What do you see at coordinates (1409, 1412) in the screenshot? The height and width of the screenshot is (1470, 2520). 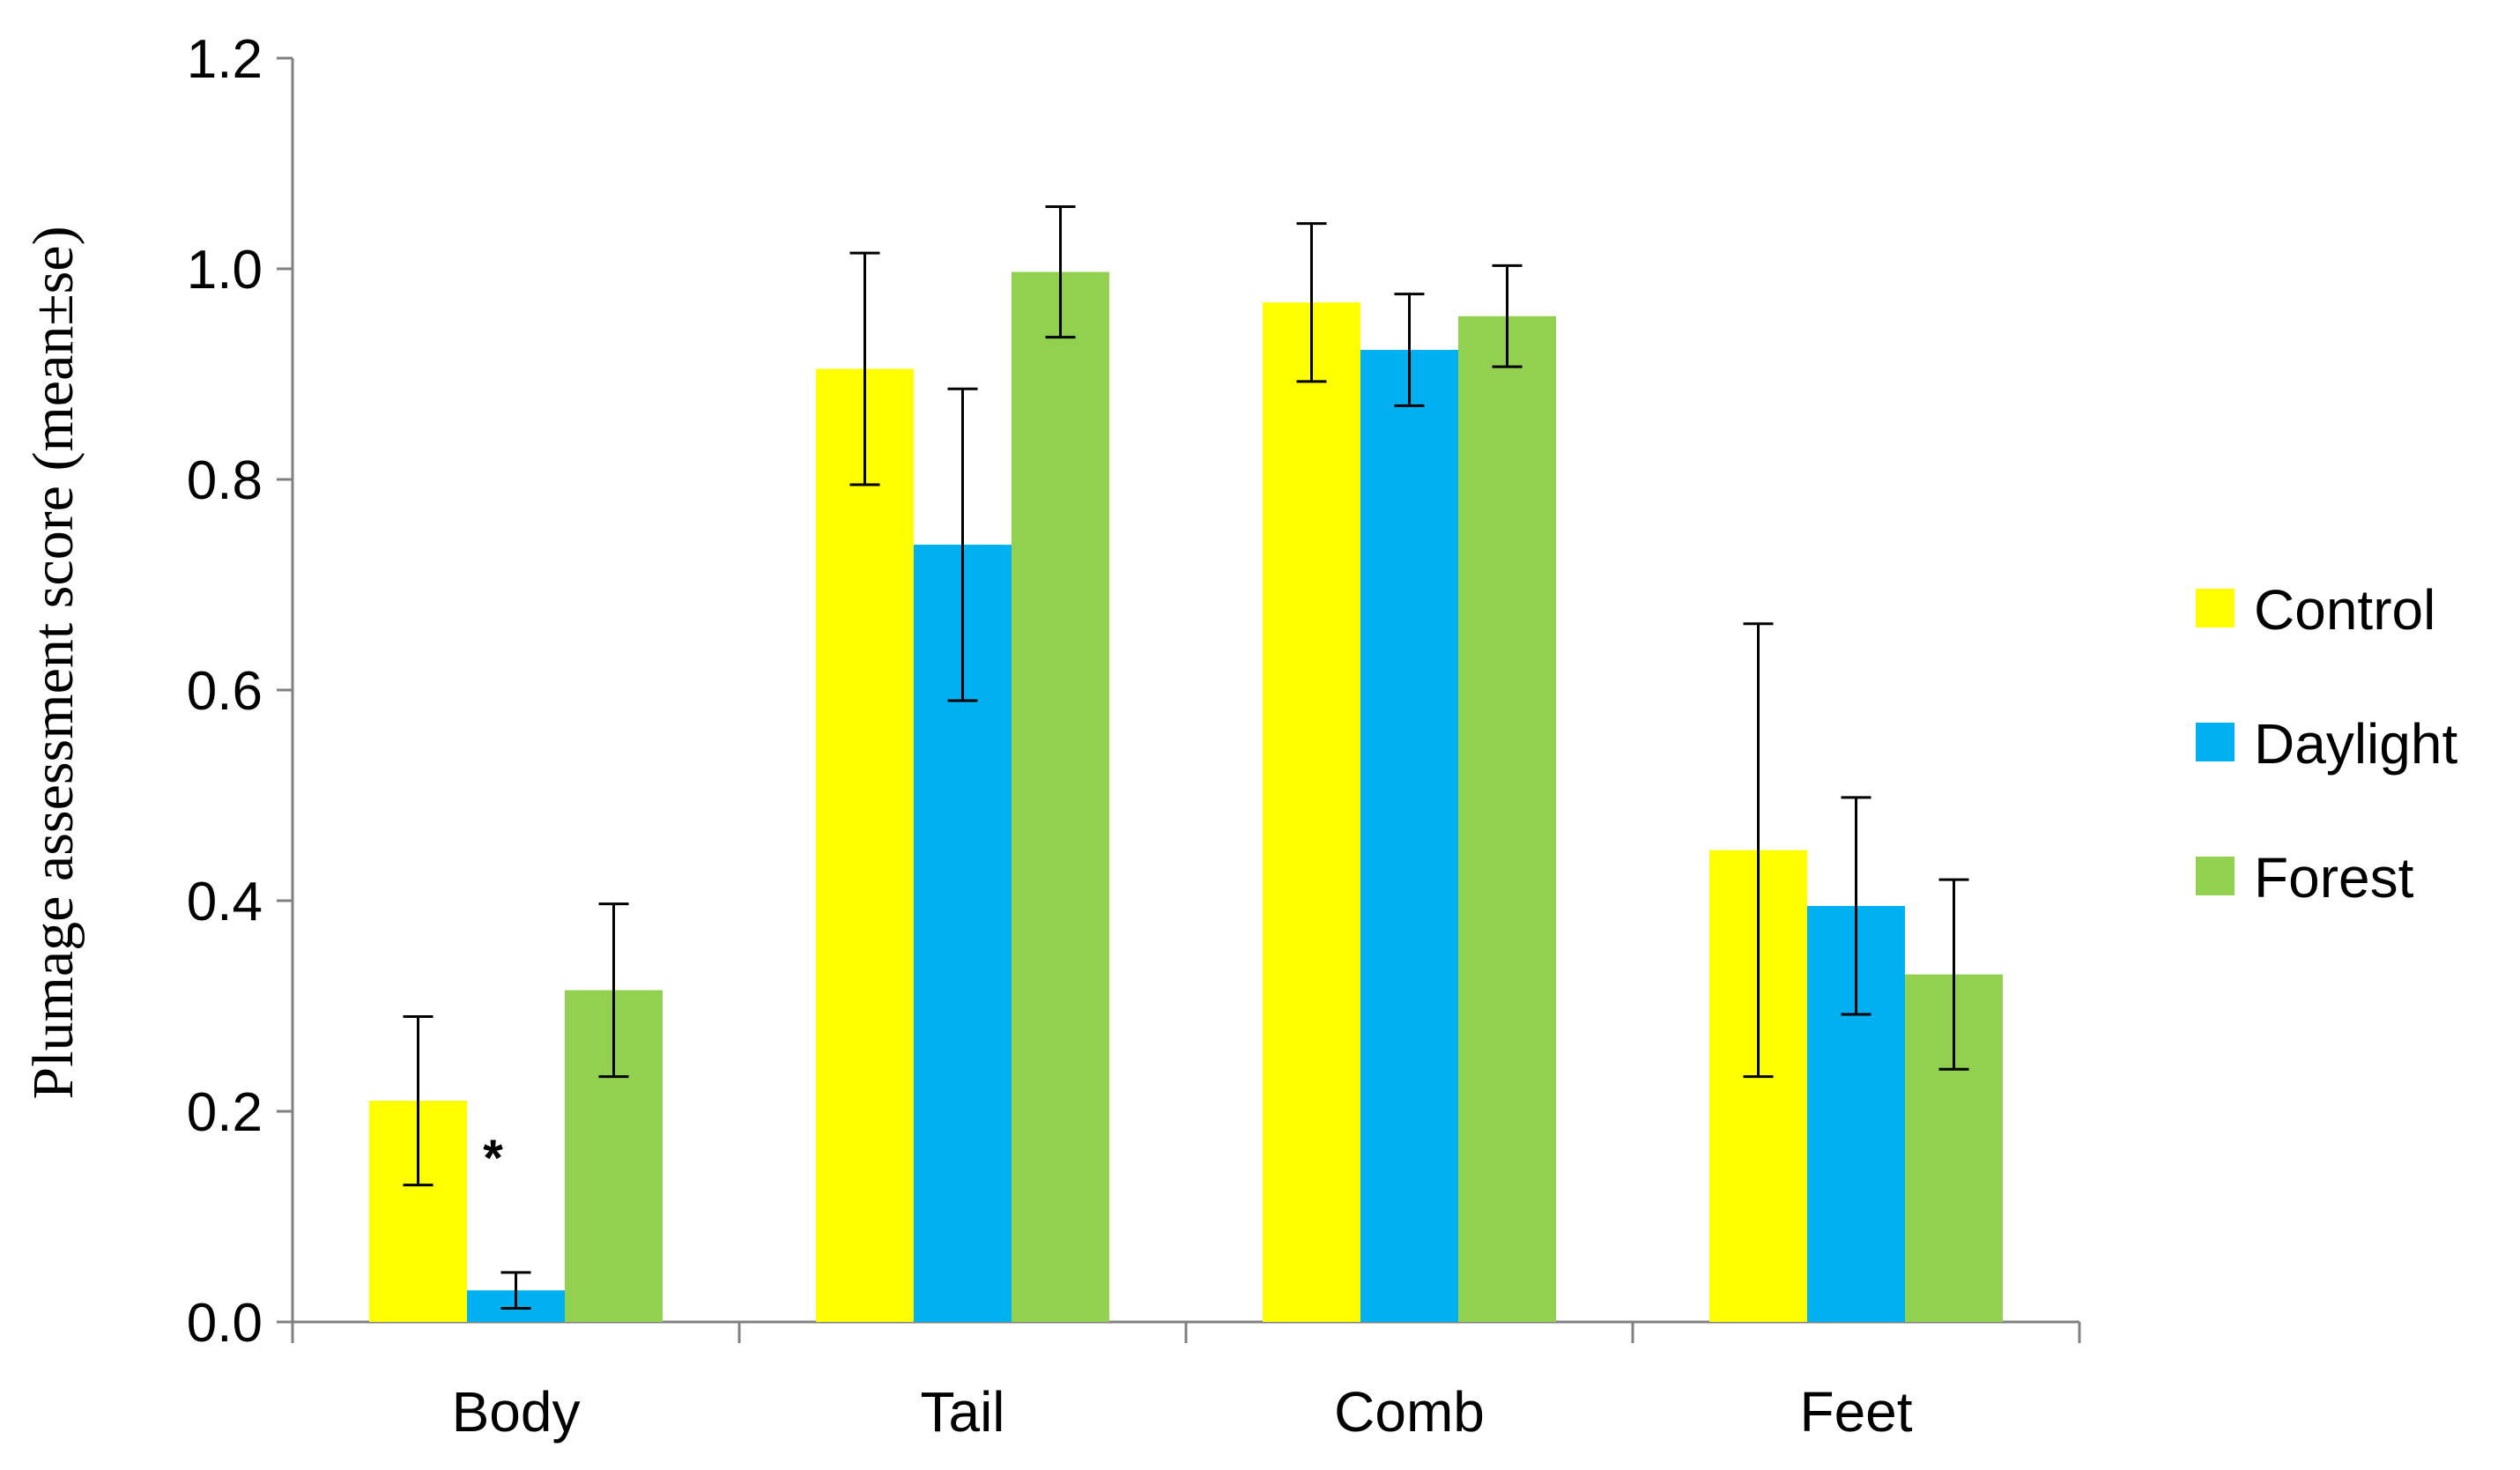 I see `x-tick-label-comb: Comb` at bounding box center [1409, 1412].